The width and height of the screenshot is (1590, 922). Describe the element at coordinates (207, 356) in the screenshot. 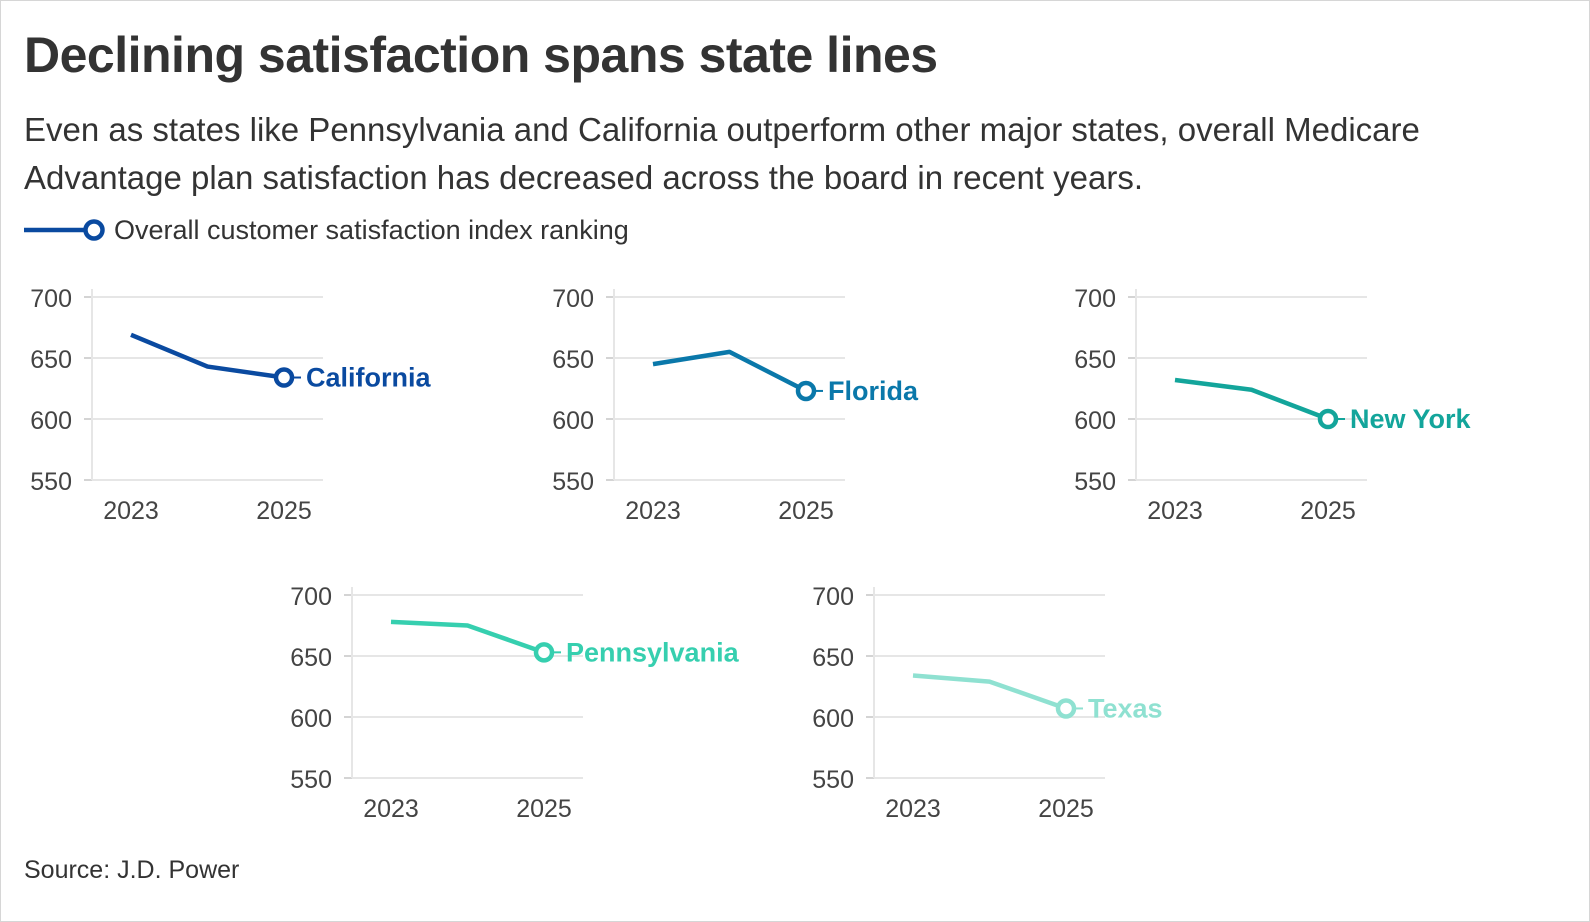

I see `series-line-california` at that location.